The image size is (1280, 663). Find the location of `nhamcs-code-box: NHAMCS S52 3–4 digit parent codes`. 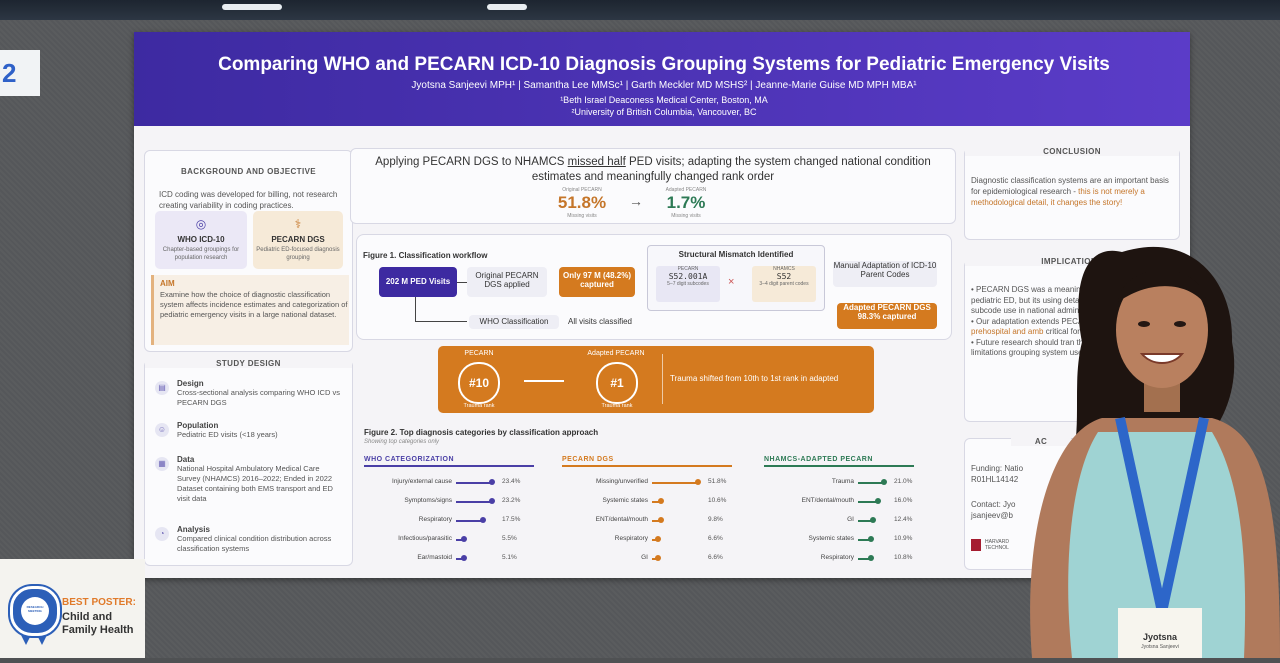

nhamcs-code-box: NHAMCS S52 3–4 digit parent codes is located at coordinates (784, 284).